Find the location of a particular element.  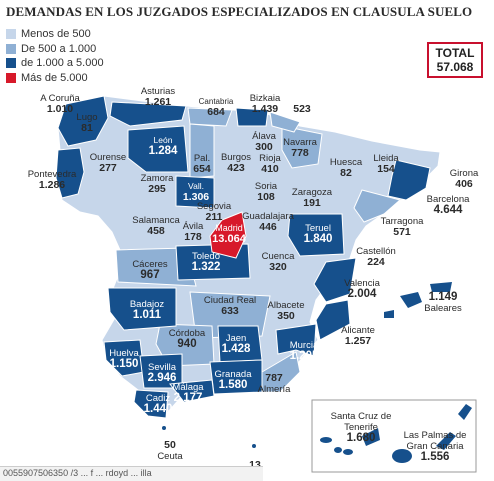

region-leon is located at coordinates (158, 149).